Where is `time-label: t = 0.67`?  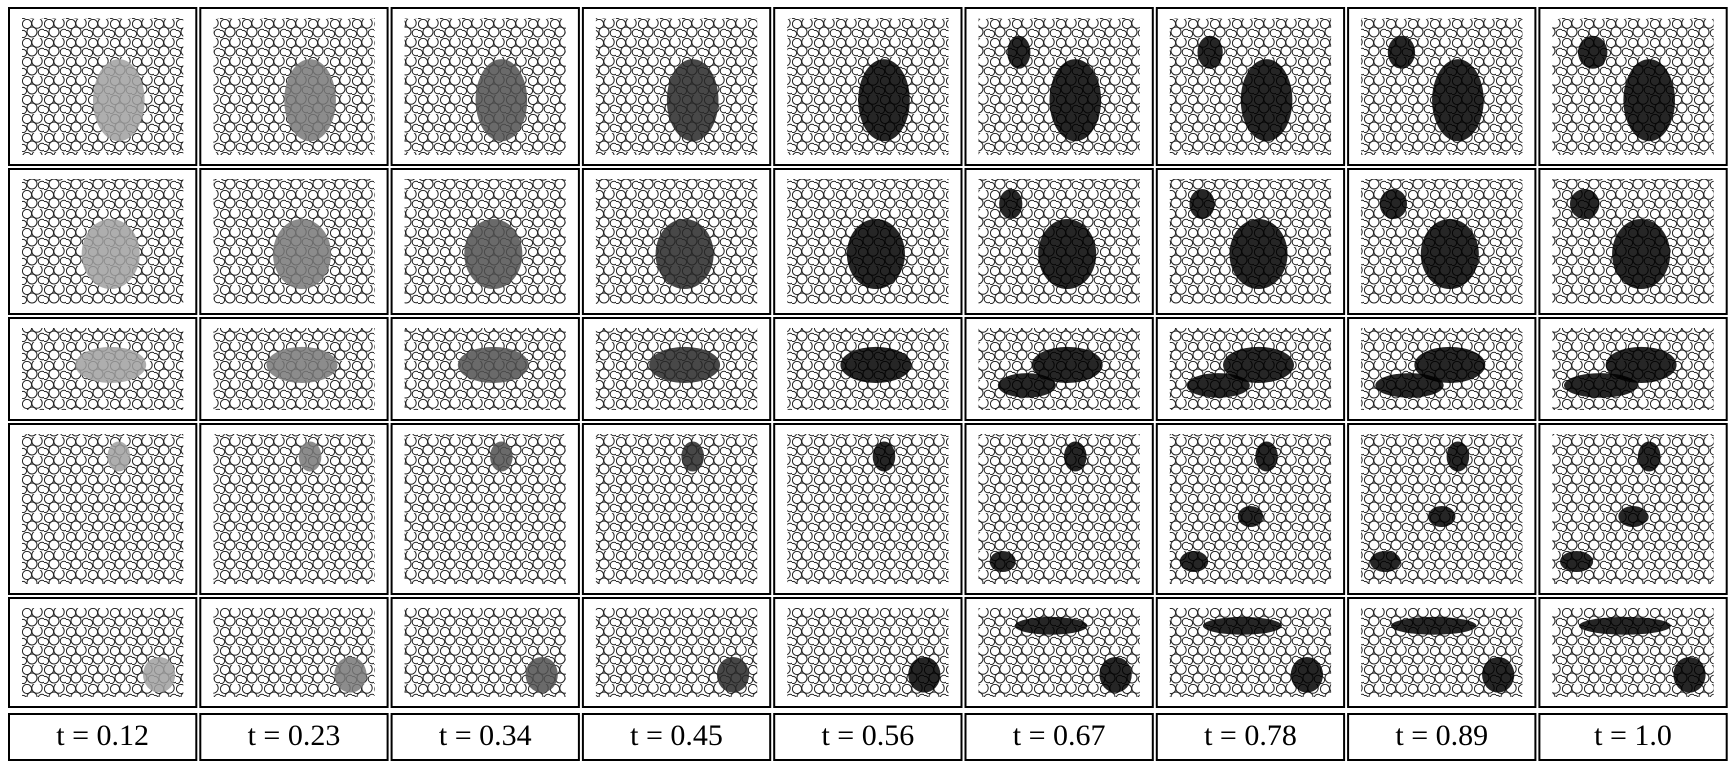
time-label: t = 0.67 is located at coordinates (1059, 735).